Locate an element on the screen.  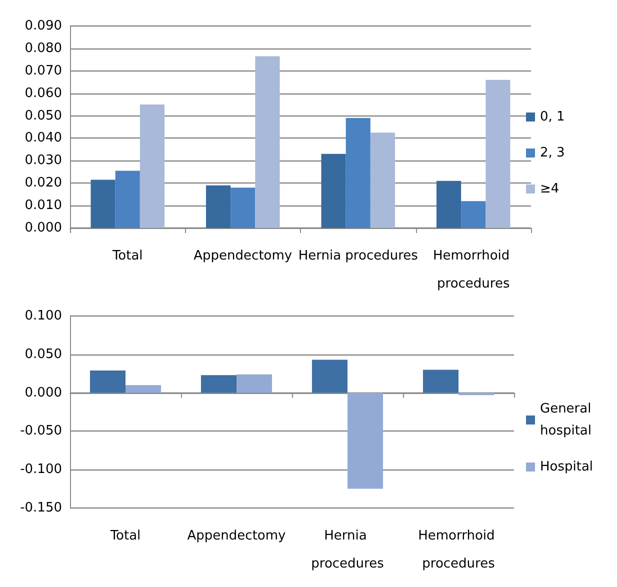
legend-label: ≥4 is located at coordinates (550, 189).